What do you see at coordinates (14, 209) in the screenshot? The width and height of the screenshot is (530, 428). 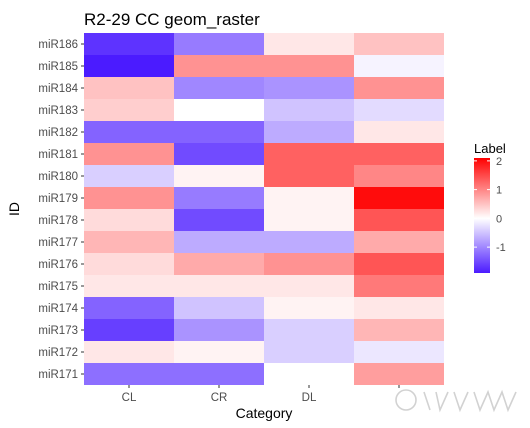 I see `y-axis-title: ID` at bounding box center [14, 209].